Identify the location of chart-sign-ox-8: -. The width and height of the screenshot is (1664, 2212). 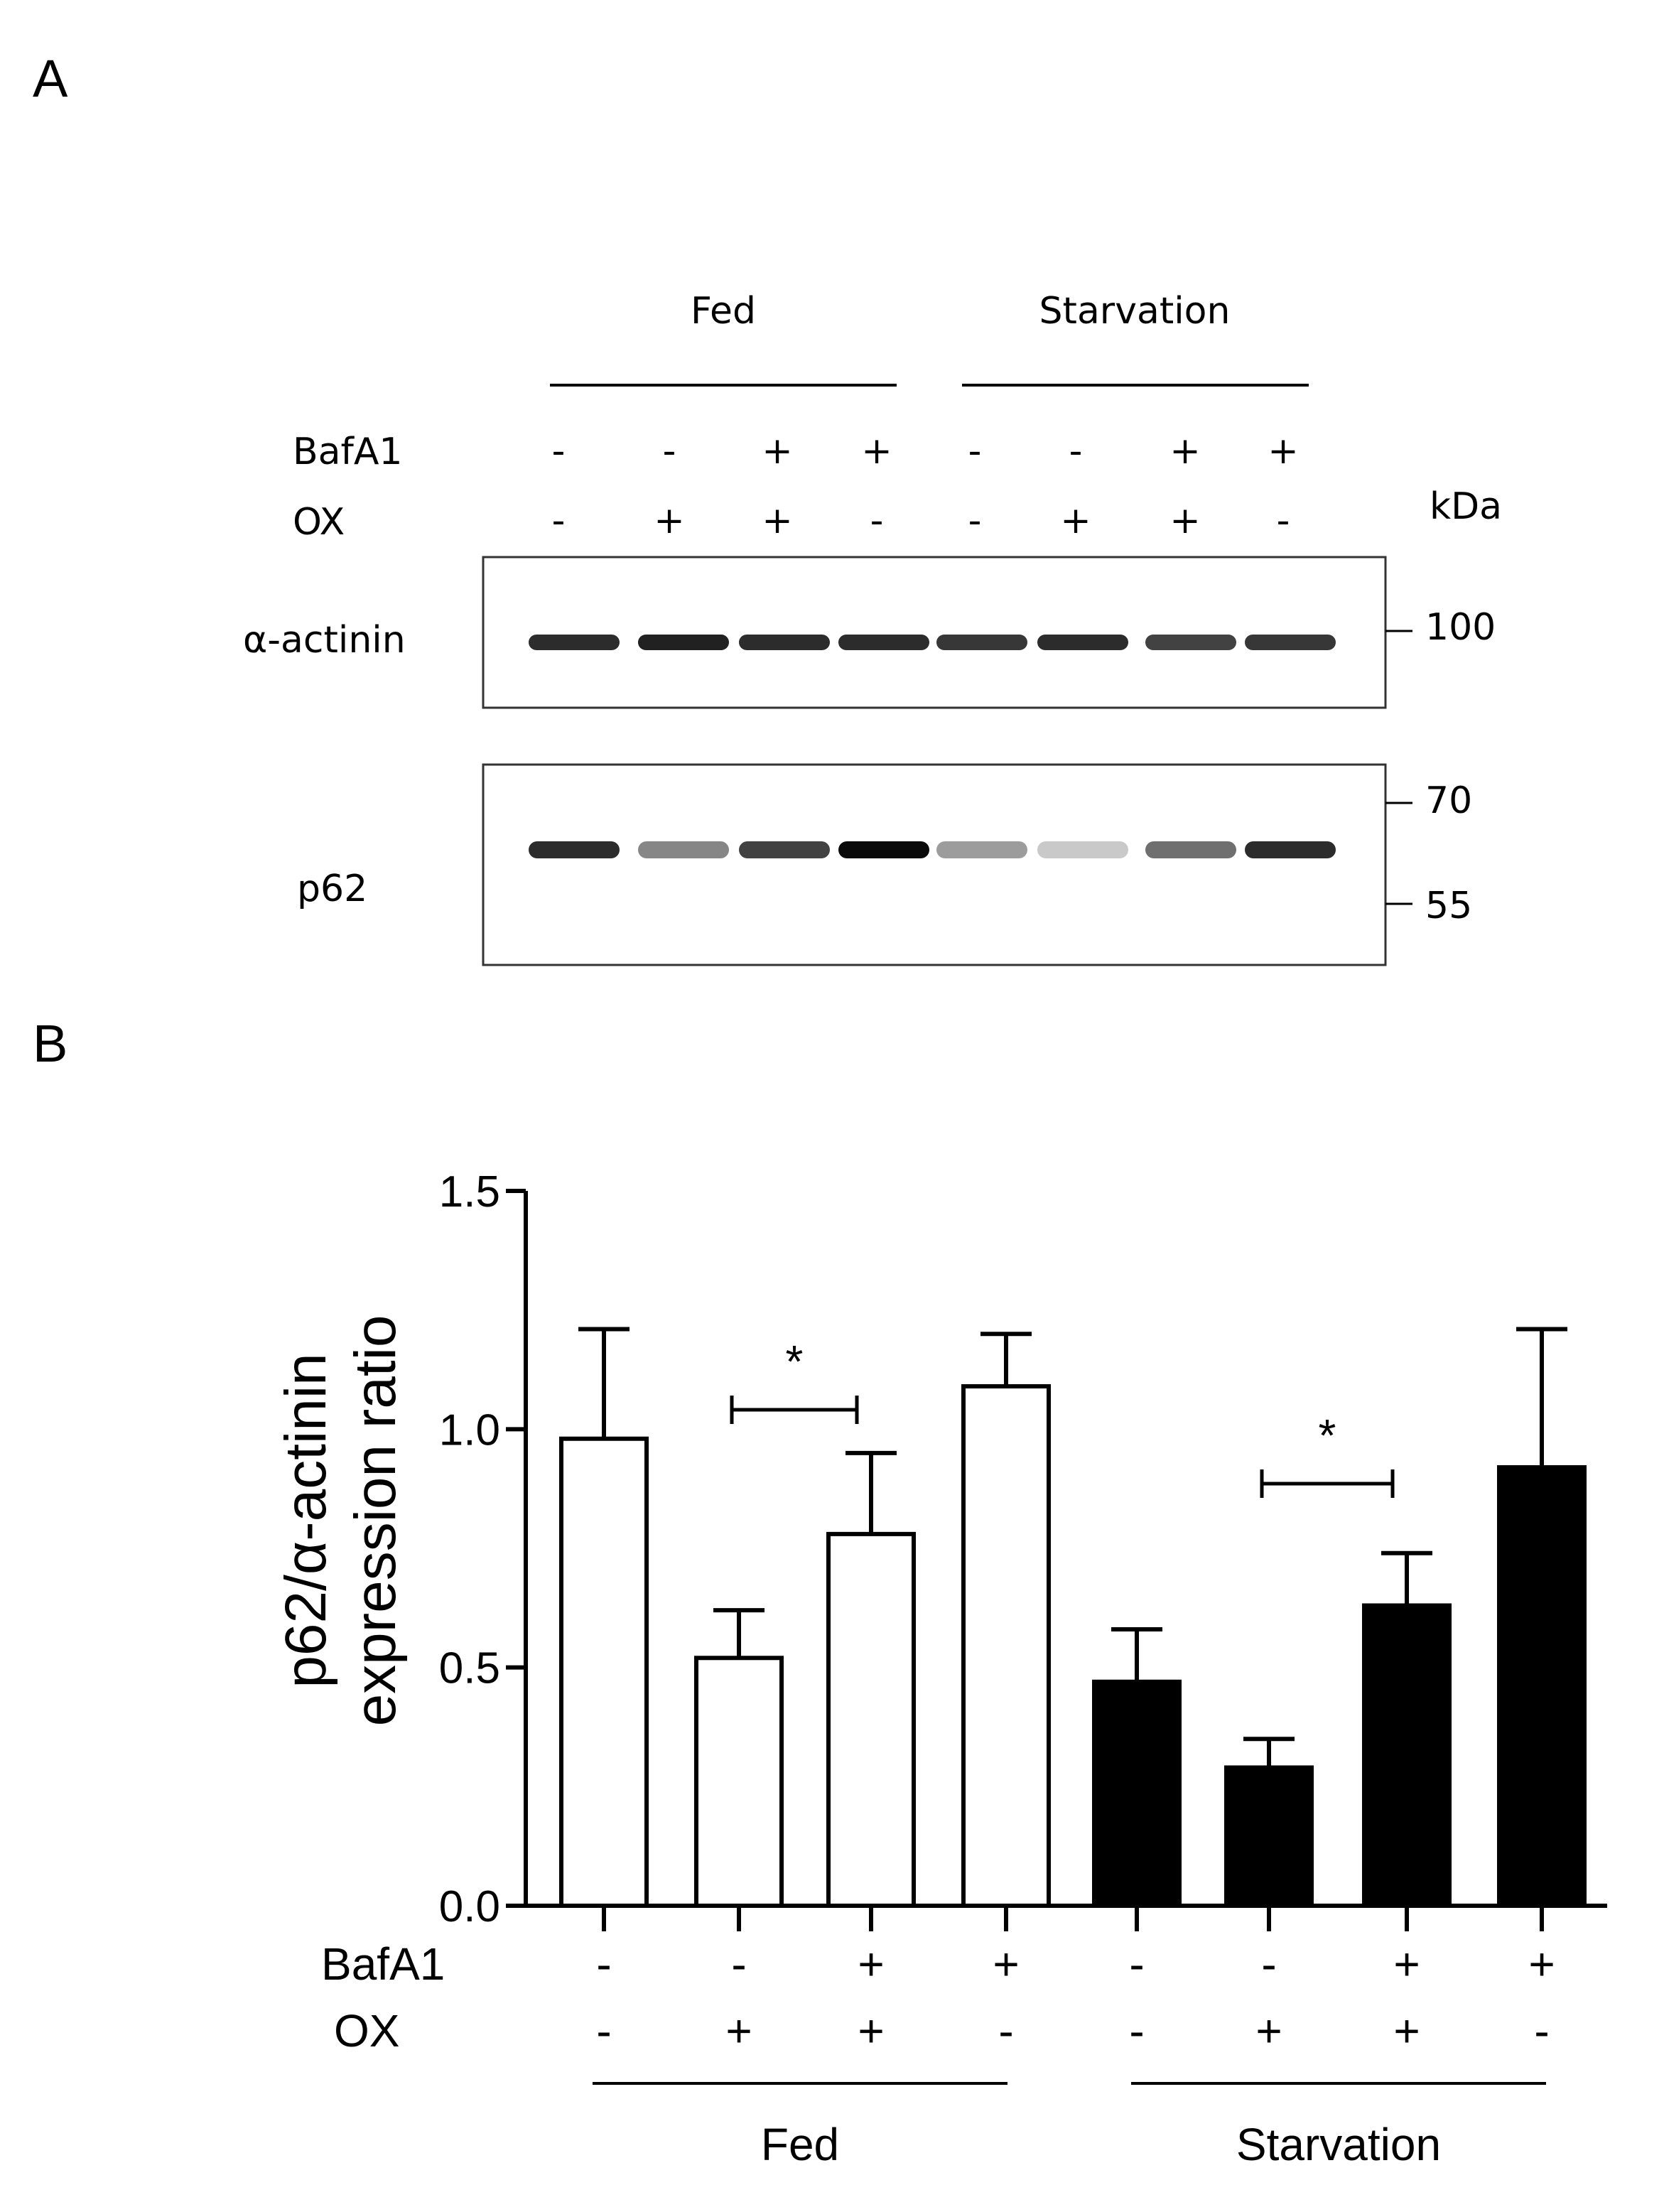
(1542, 2030).